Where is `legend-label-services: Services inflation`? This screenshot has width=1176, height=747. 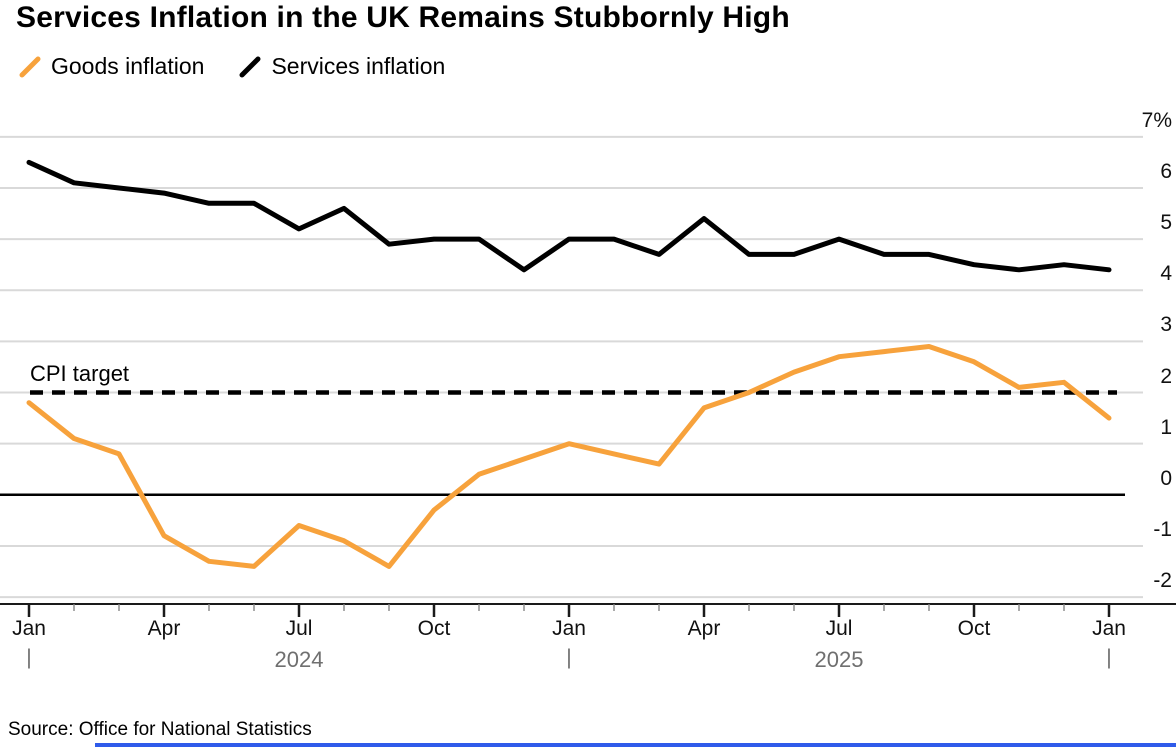
legend-label-services: Services inflation is located at coordinates (358, 66).